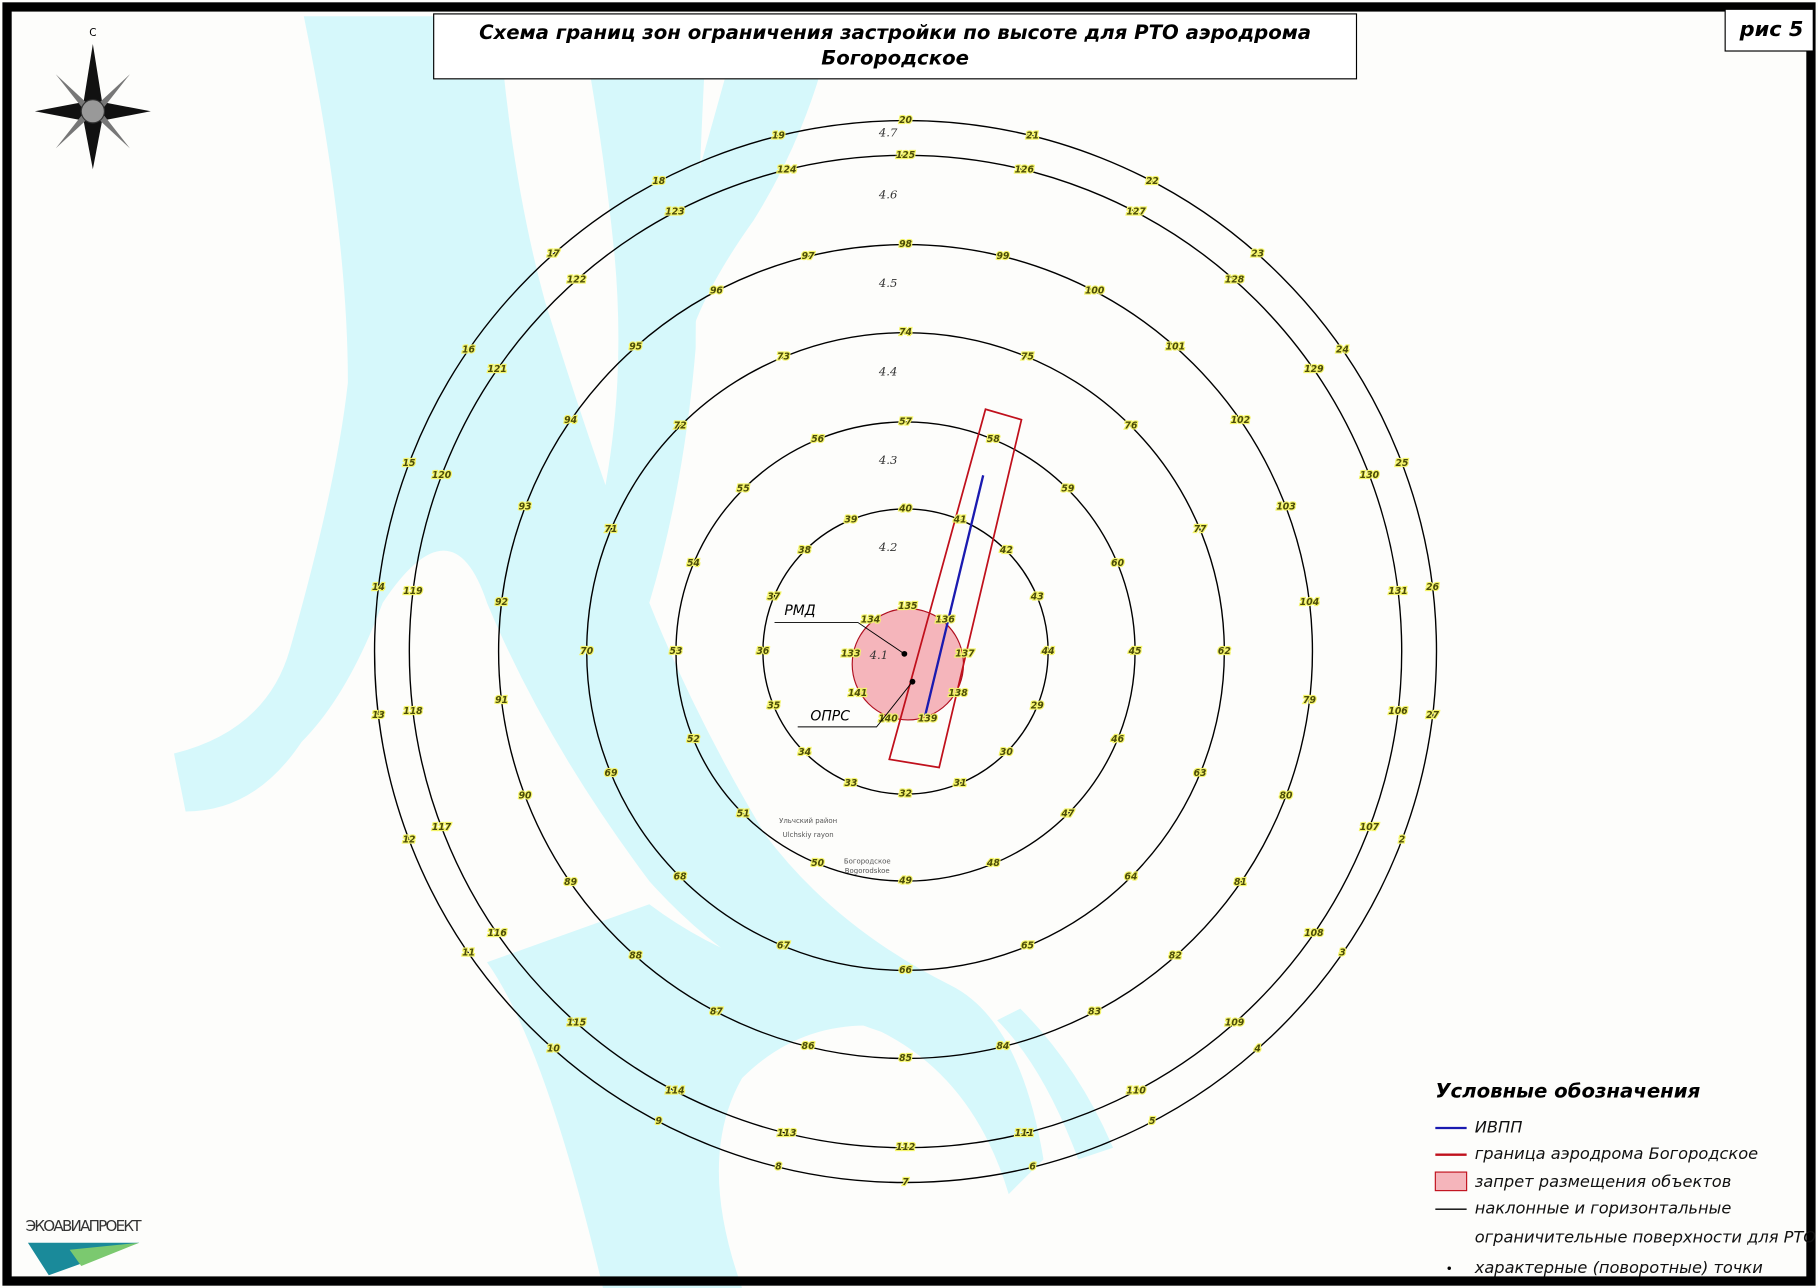 Image resolution: width=1818 pixels, height=1288 pixels. What do you see at coordinates (887, 460) in the screenshot?
I see `zone-label: 4.3` at bounding box center [887, 460].